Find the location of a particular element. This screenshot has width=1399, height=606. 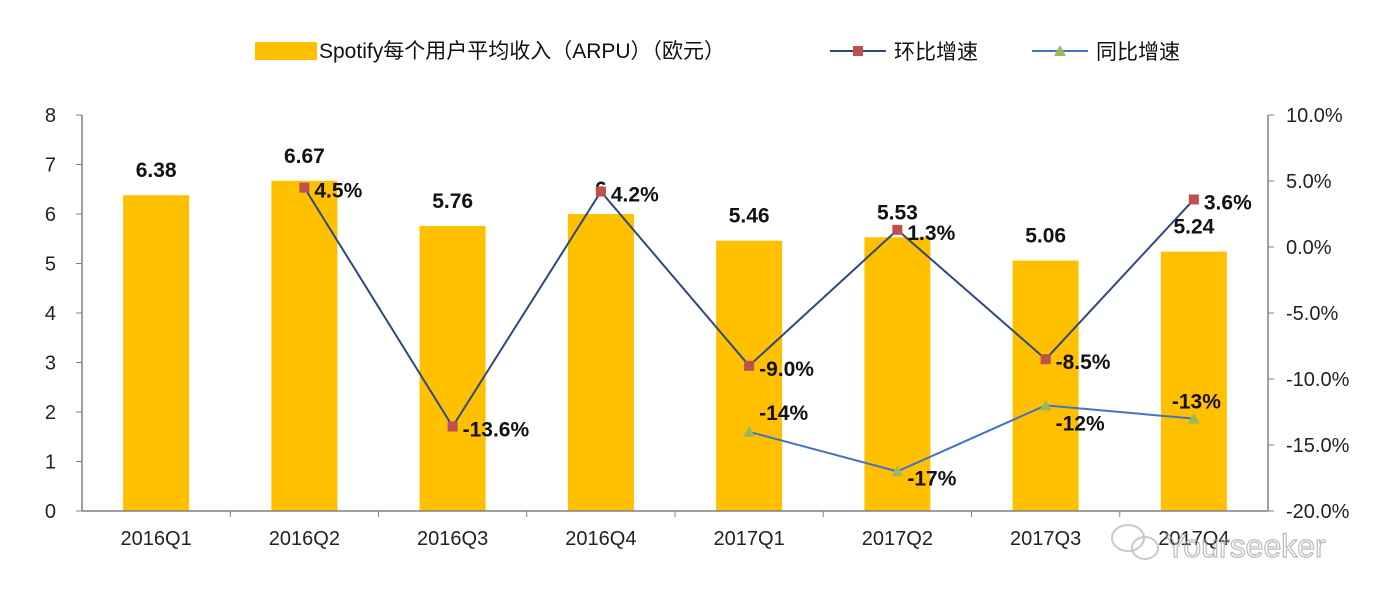

line-data-label: -14% is located at coordinates (783, 413).